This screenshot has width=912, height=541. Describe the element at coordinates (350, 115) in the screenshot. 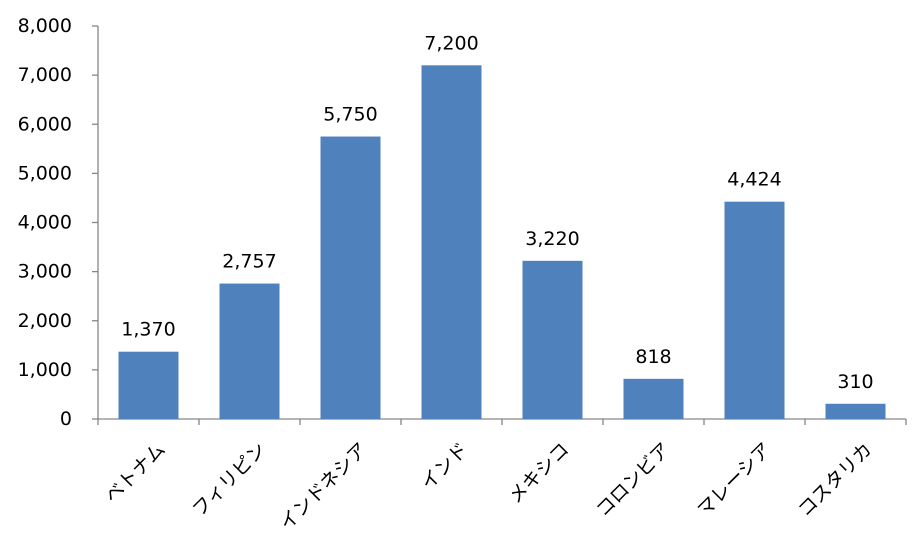

I see `data-label: 5,750` at that location.